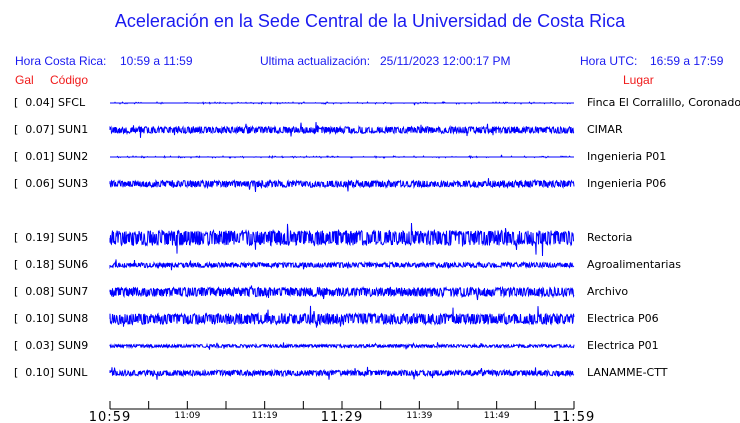 The width and height of the screenshot is (740, 423). Describe the element at coordinates (69, 80) in the screenshot. I see `code-header: Código` at that location.